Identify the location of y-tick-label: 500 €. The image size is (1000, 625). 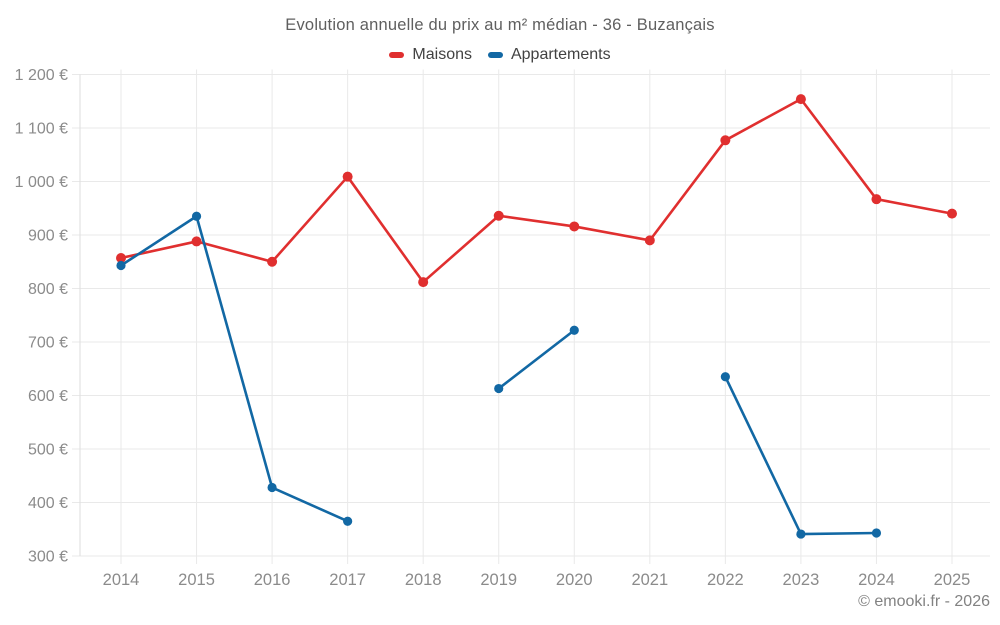
(48, 450).